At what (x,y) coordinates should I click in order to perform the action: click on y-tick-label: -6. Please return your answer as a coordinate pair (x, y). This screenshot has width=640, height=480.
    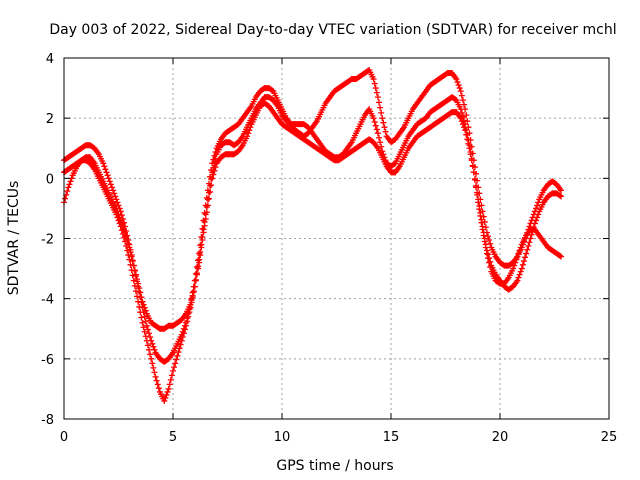
    Looking at the image, I should click on (47, 360).